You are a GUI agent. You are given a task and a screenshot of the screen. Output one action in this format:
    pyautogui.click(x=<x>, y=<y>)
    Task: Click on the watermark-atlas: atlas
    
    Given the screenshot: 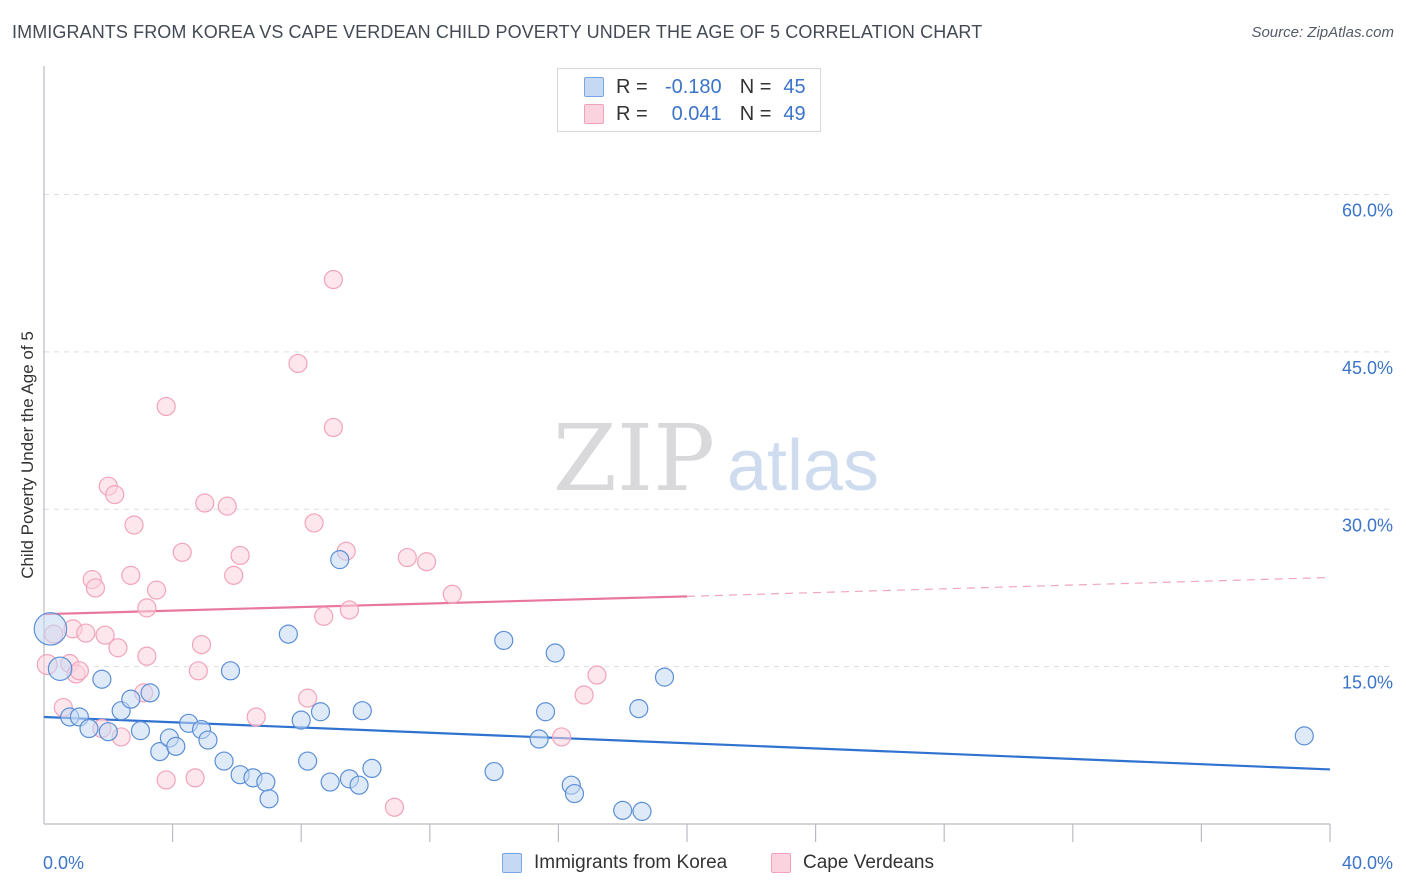 What is the action you would take?
    pyautogui.click(x=803, y=466)
    